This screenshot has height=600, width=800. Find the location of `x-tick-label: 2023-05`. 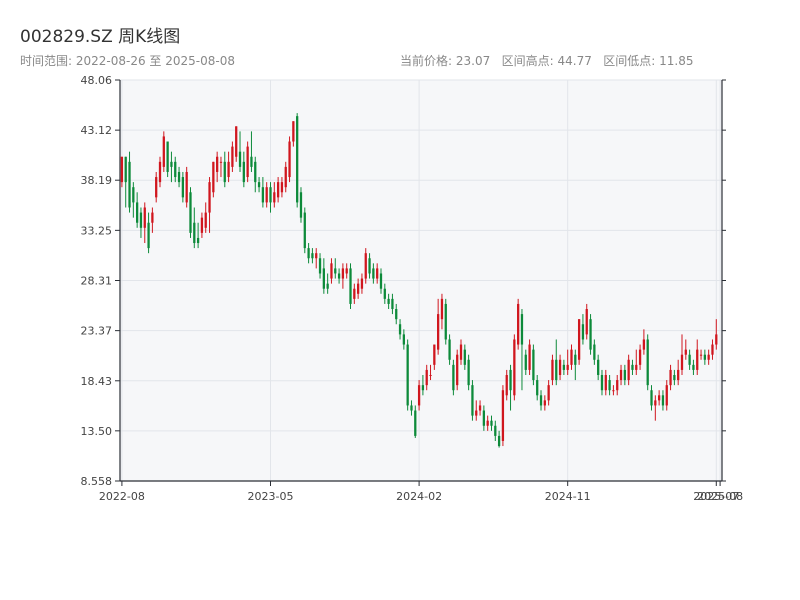

x-tick-label: 2023-05 is located at coordinates (271, 496).